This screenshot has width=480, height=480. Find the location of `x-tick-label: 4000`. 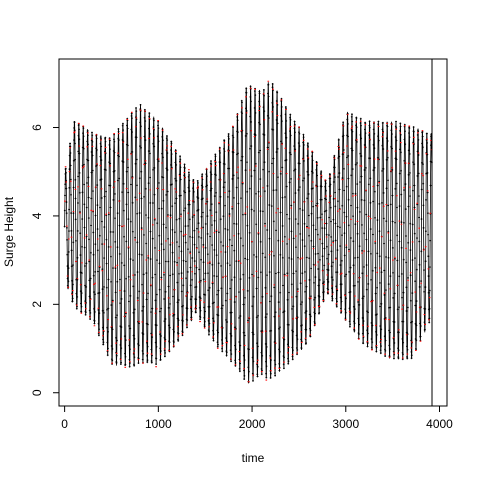

x-tick-label: 4000 is located at coordinates (439, 424).